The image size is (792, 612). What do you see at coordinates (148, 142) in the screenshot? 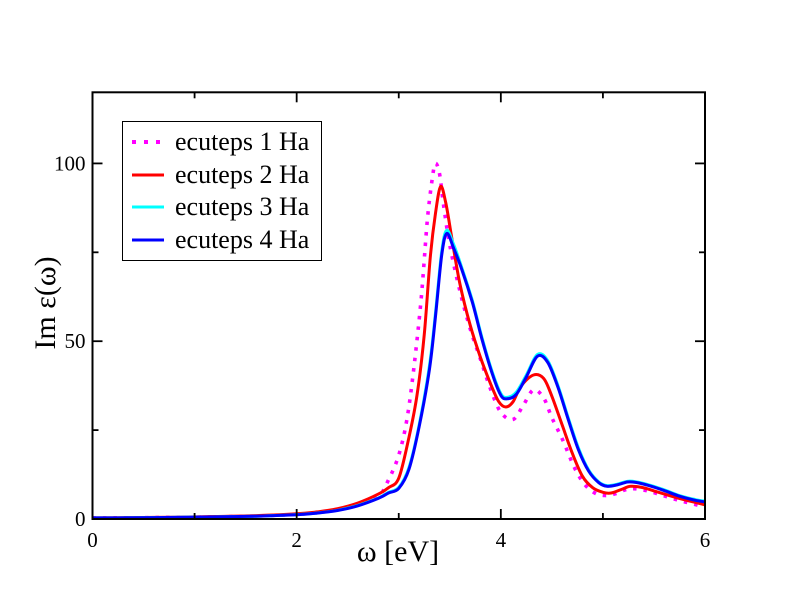
I see `dotted-line-swatch-icon` at bounding box center [148, 142].